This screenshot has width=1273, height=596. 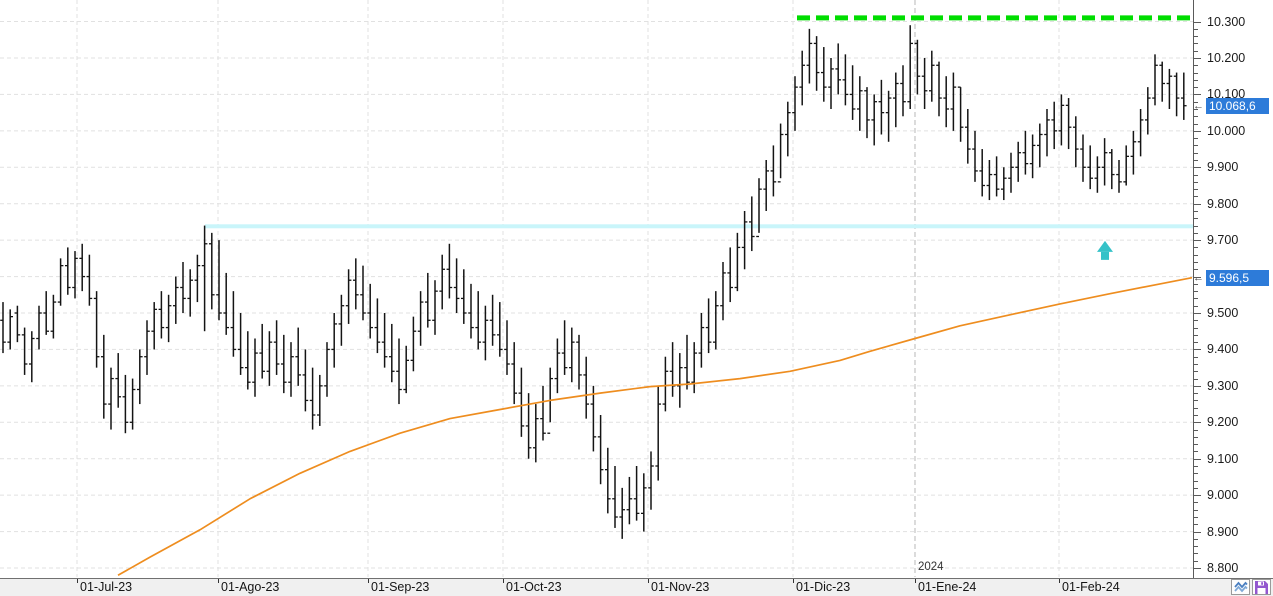 What do you see at coordinates (400, 587) in the screenshot?
I see `x-axis-label: 01-Sep-23` at bounding box center [400, 587].